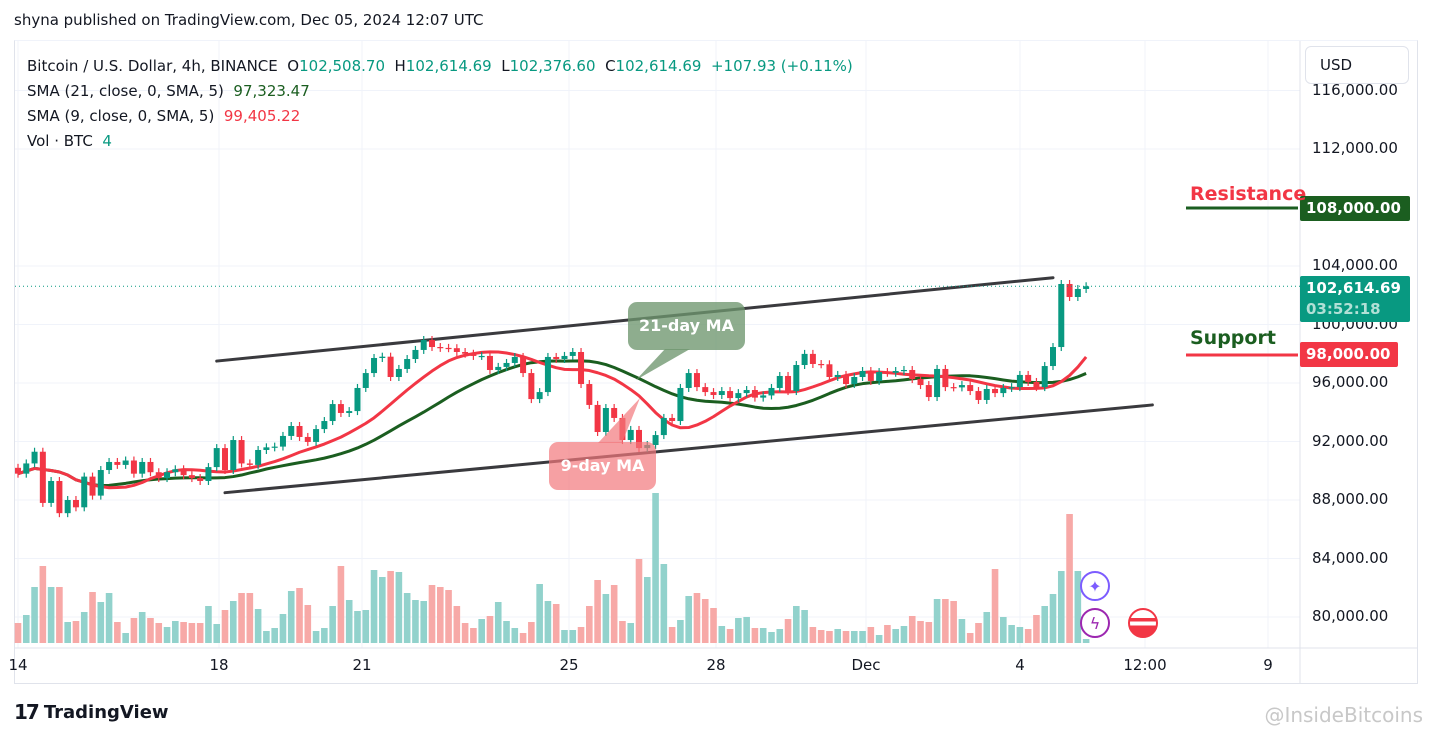 This screenshot has width=1431, height=738. Describe the element at coordinates (152, 66) in the screenshot. I see `symbol-name: Bitcoin / U.S. Dollar, 4h, BINANCE` at that location.